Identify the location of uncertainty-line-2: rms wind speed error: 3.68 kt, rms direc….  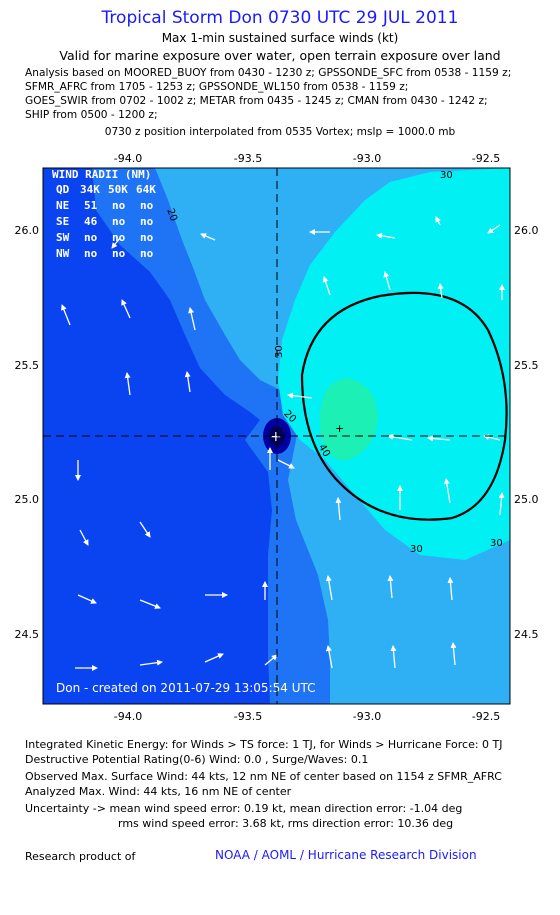
(286, 823).